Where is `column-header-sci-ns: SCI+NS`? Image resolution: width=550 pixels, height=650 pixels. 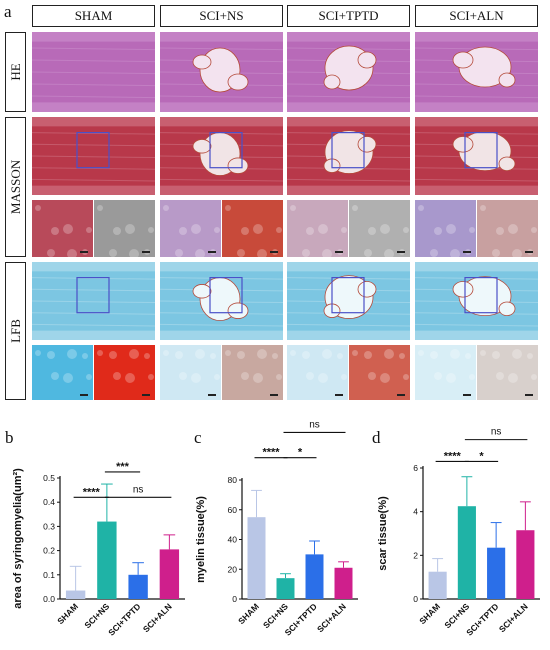 column-header-sci-ns: SCI+NS is located at coordinates (221, 16).